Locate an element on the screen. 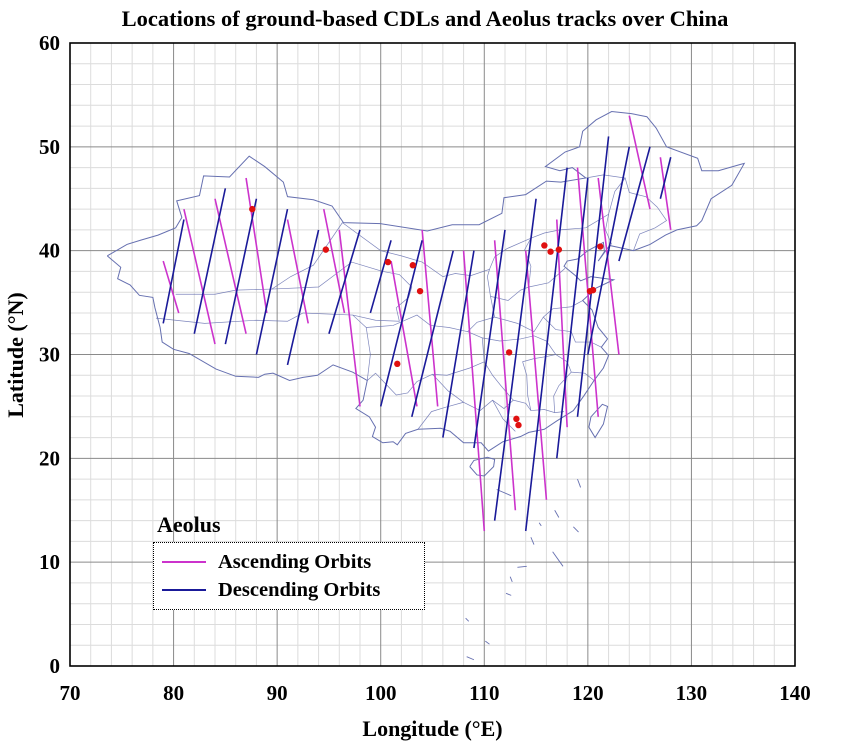  y-tick-label: 30 is located at coordinates (49, 355).